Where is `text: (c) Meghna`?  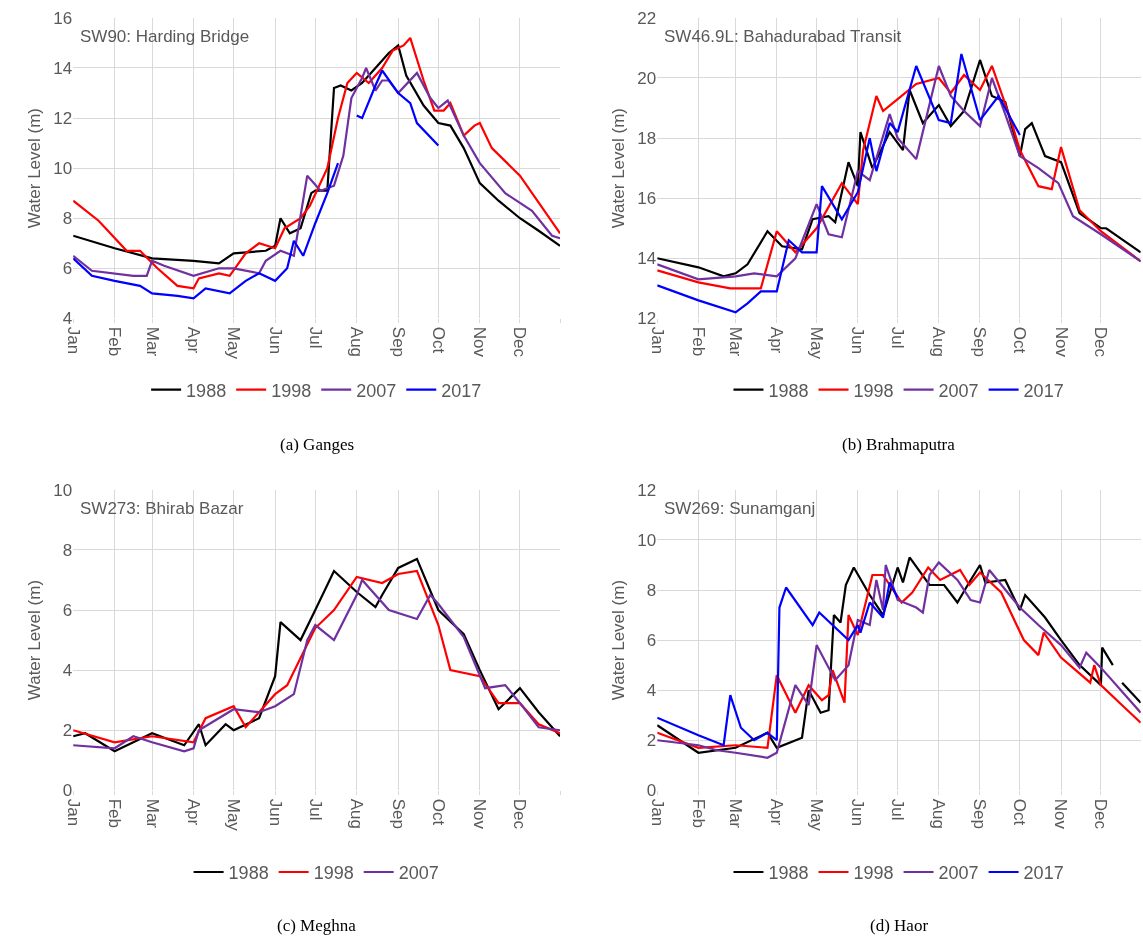
text: (c) Meghna is located at coordinates (317, 925).